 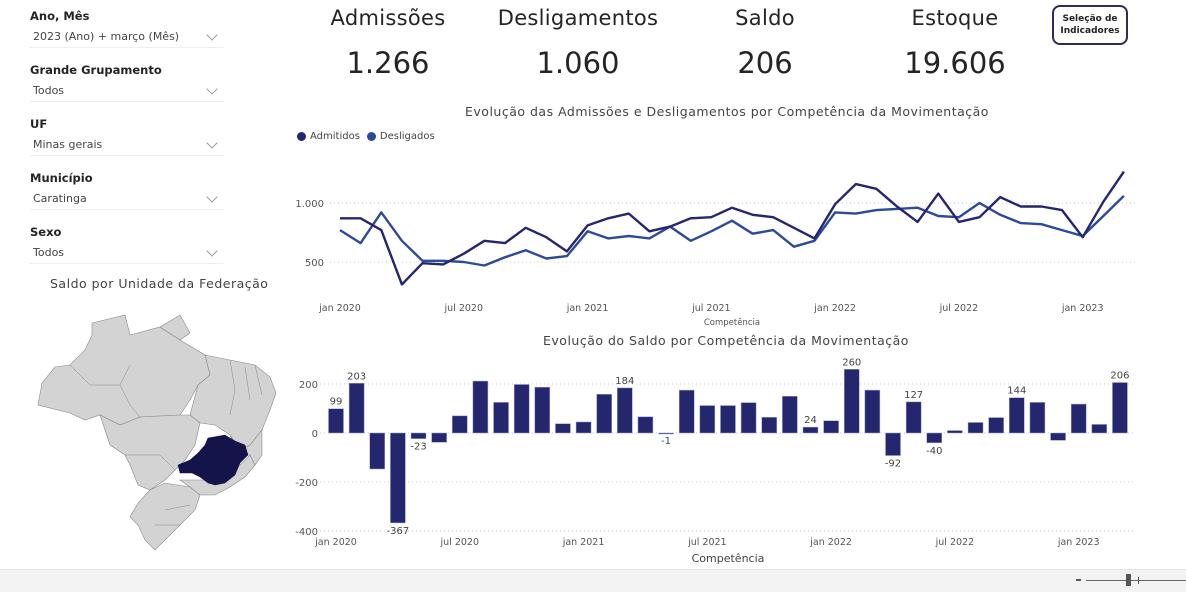 What do you see at coordinates (127, 91) in the screenshot?
I see `slicer-dropdown-grande-grupamento: Todos` at bounding box center [127, 91].